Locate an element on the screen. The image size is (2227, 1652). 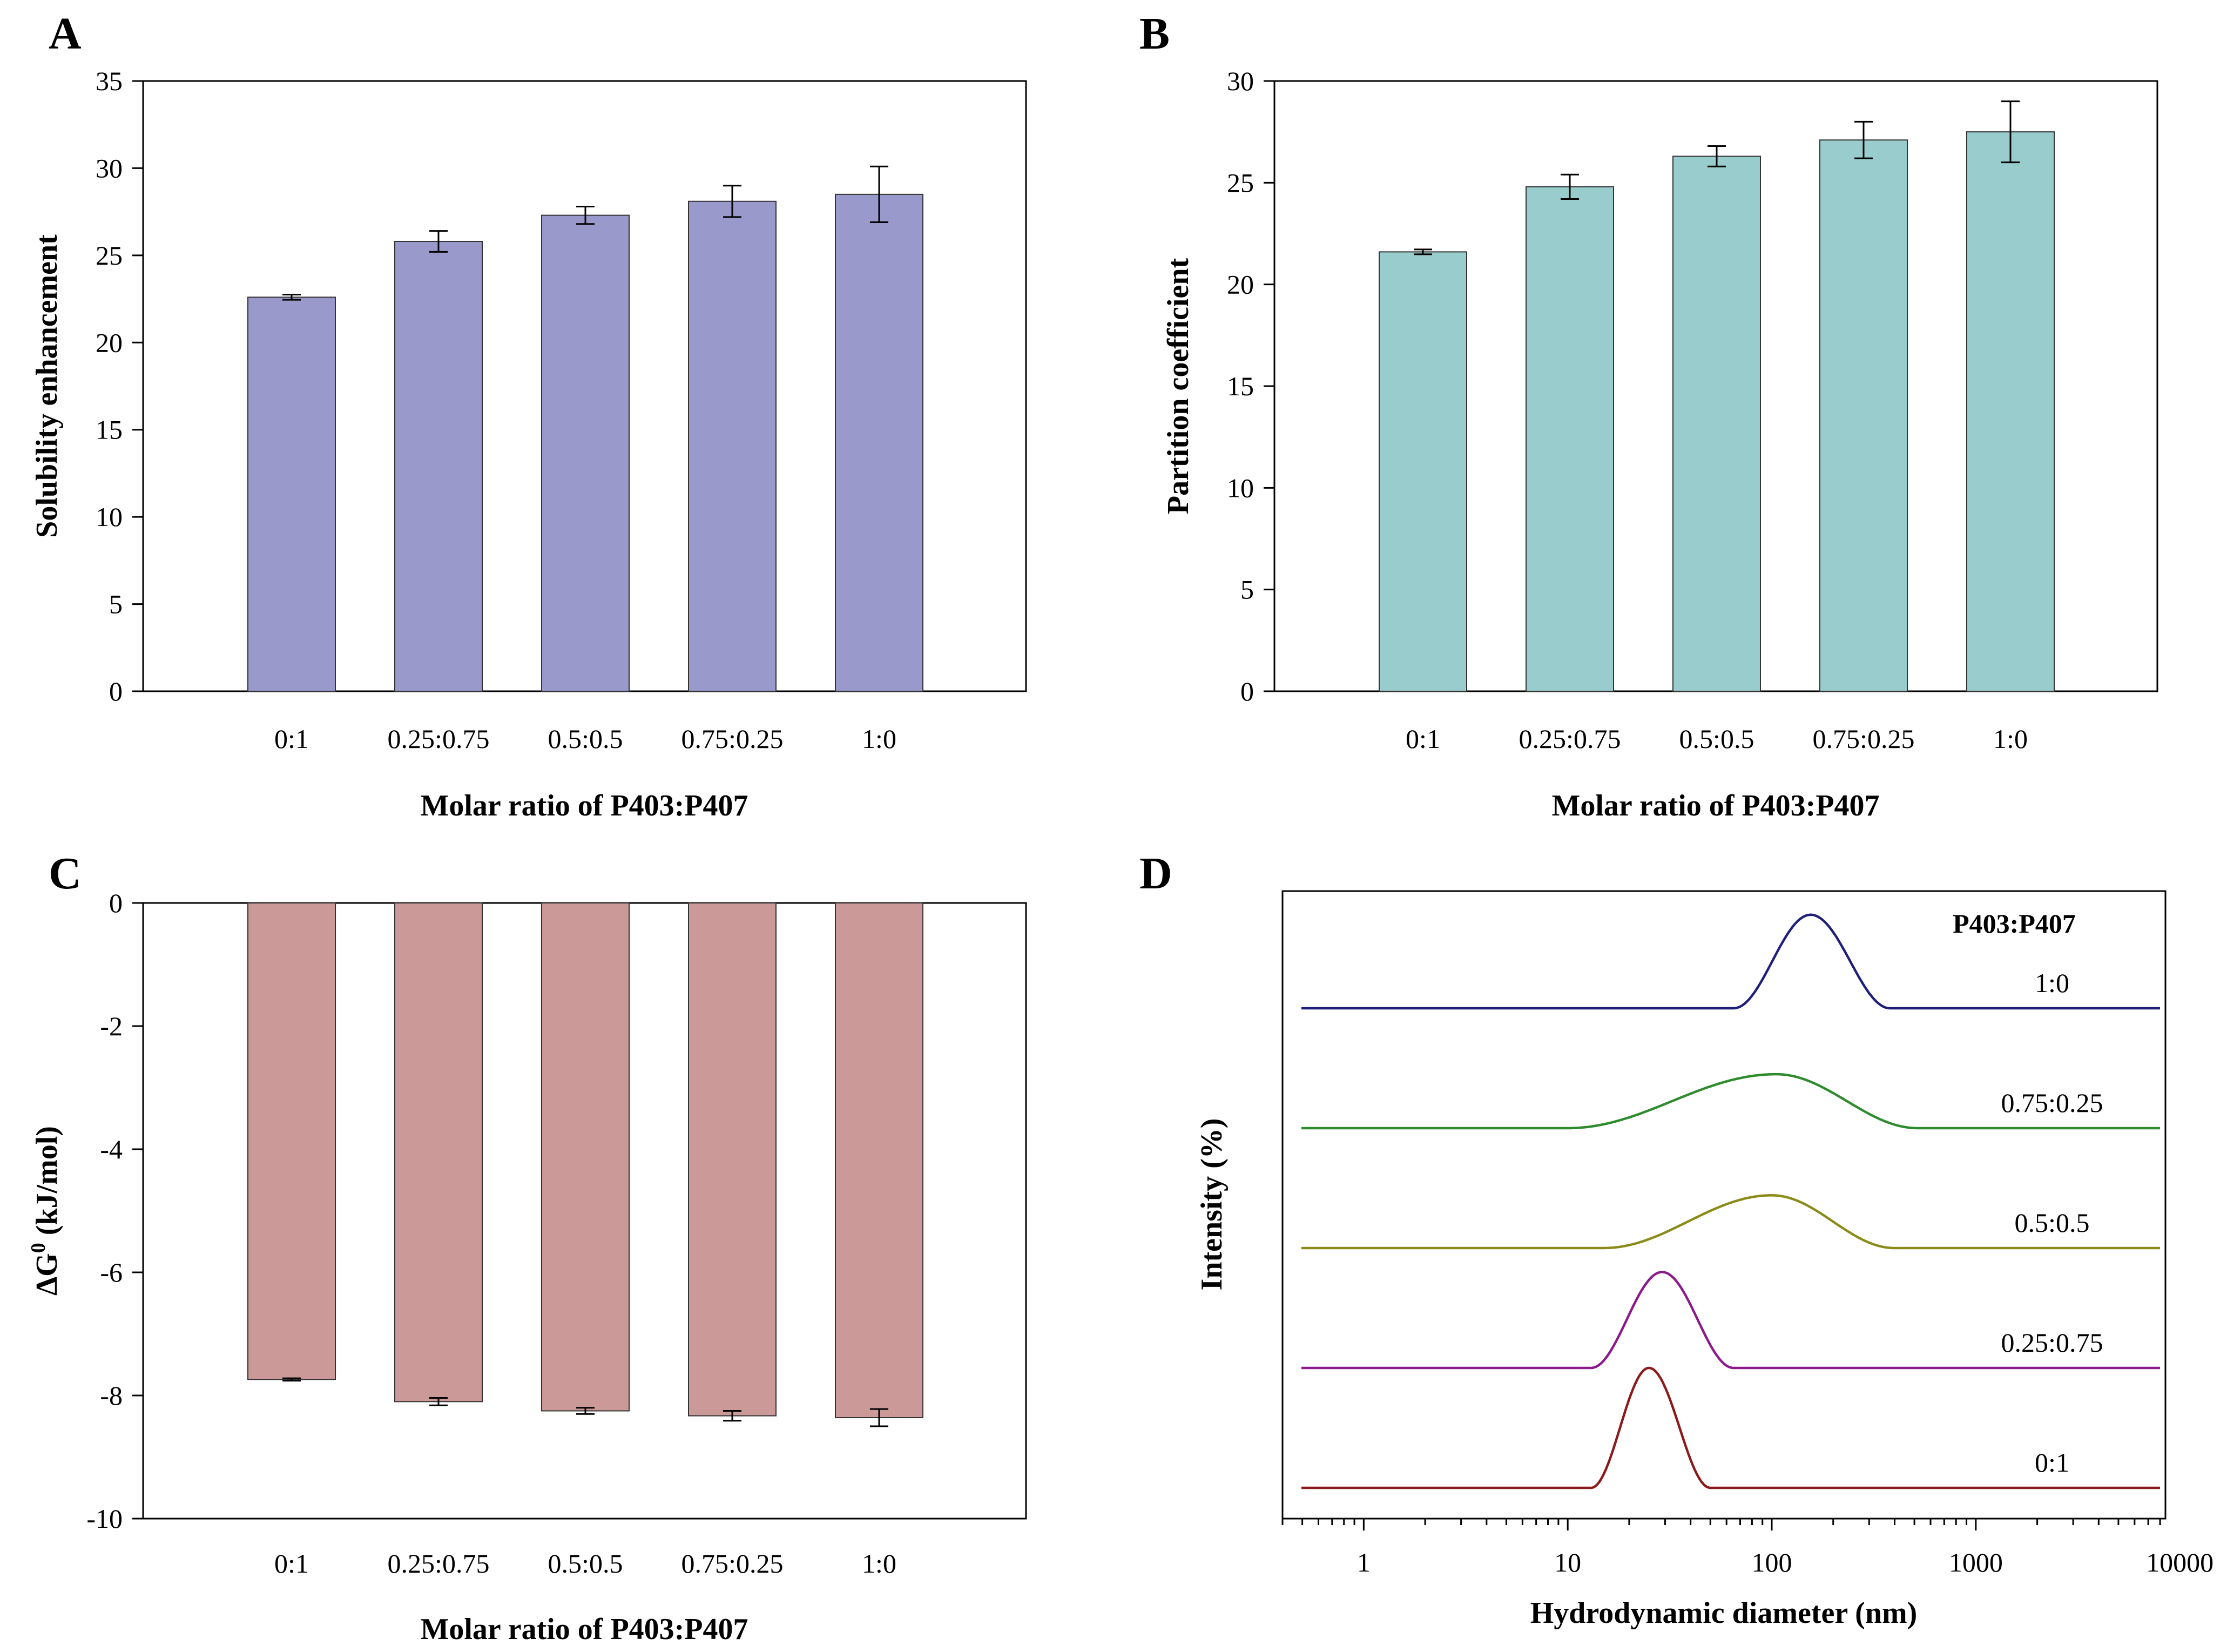
panel-c-x-tick-label-0: 0:1 is located at coordinates (291, 1563).